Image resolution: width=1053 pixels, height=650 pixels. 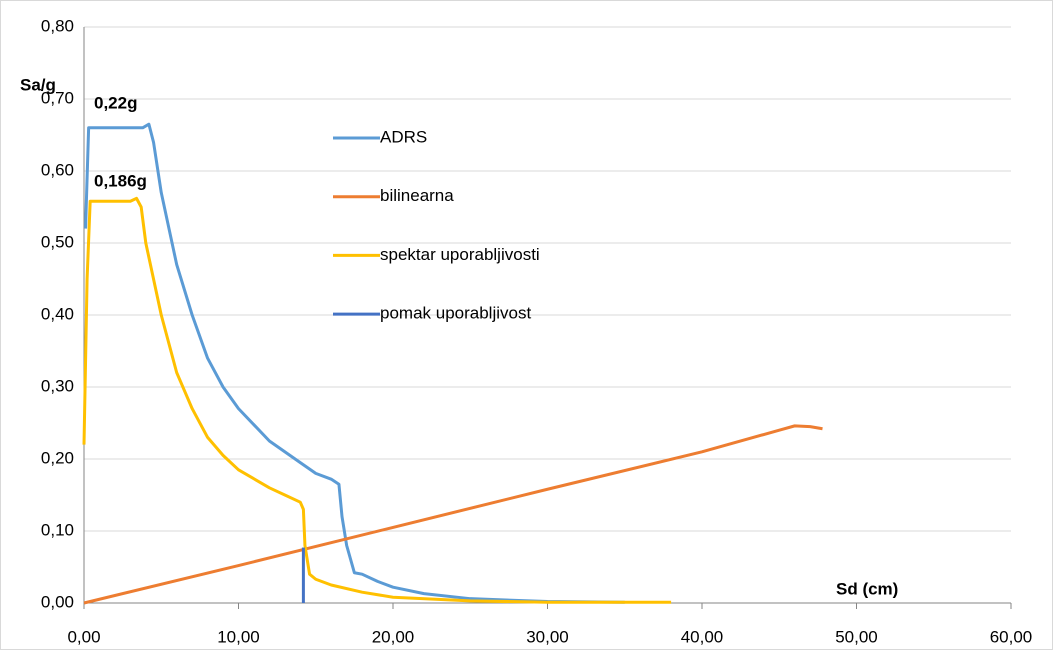 I want to click on legend-label: bilinearna, so click(x=417, y=195).